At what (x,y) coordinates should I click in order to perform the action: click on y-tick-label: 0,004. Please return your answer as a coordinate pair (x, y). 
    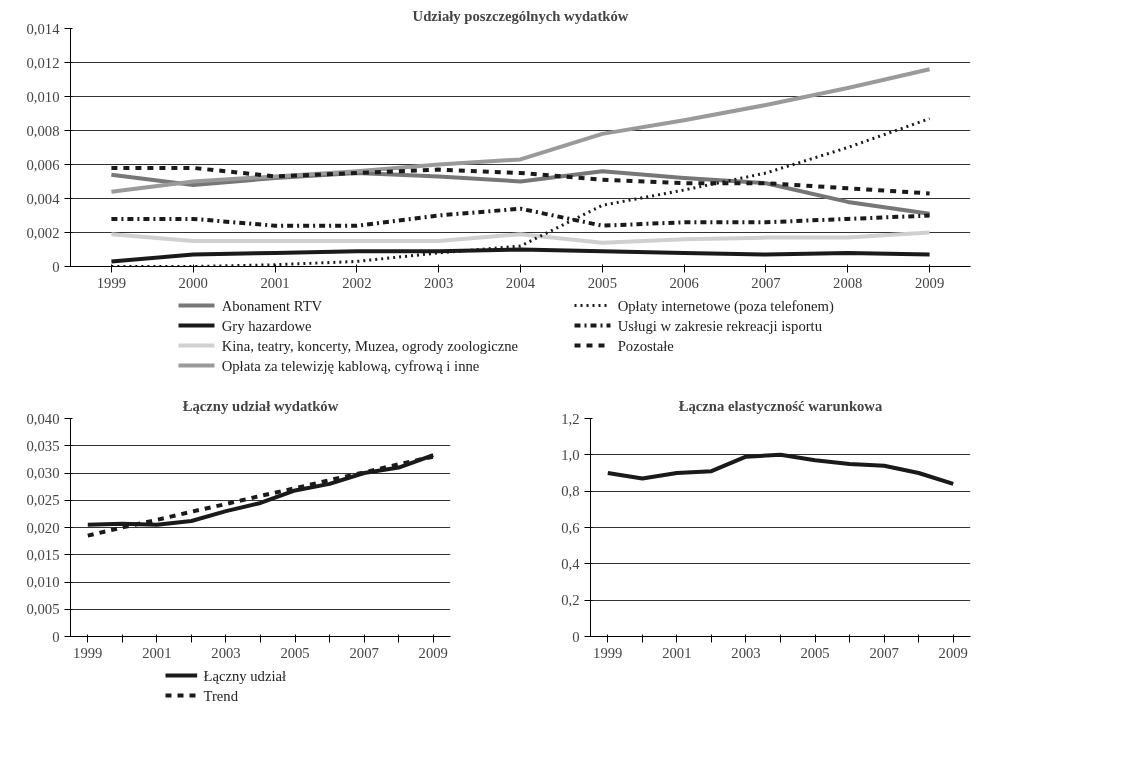
    Looking at the image, I should click on (43, 198).